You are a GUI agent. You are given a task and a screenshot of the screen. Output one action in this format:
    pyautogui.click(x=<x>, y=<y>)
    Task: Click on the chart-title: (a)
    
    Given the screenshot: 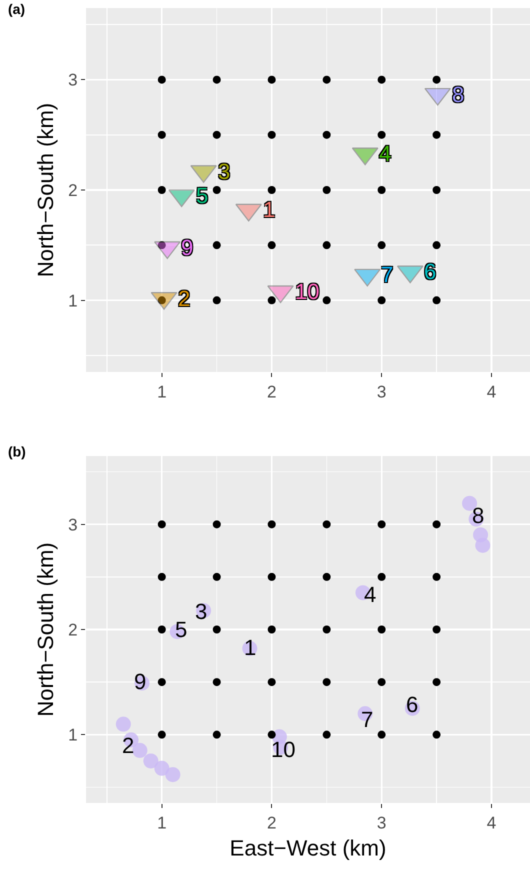 What is the action you would take?
    pyautogui.click(x=17, y=9)
    